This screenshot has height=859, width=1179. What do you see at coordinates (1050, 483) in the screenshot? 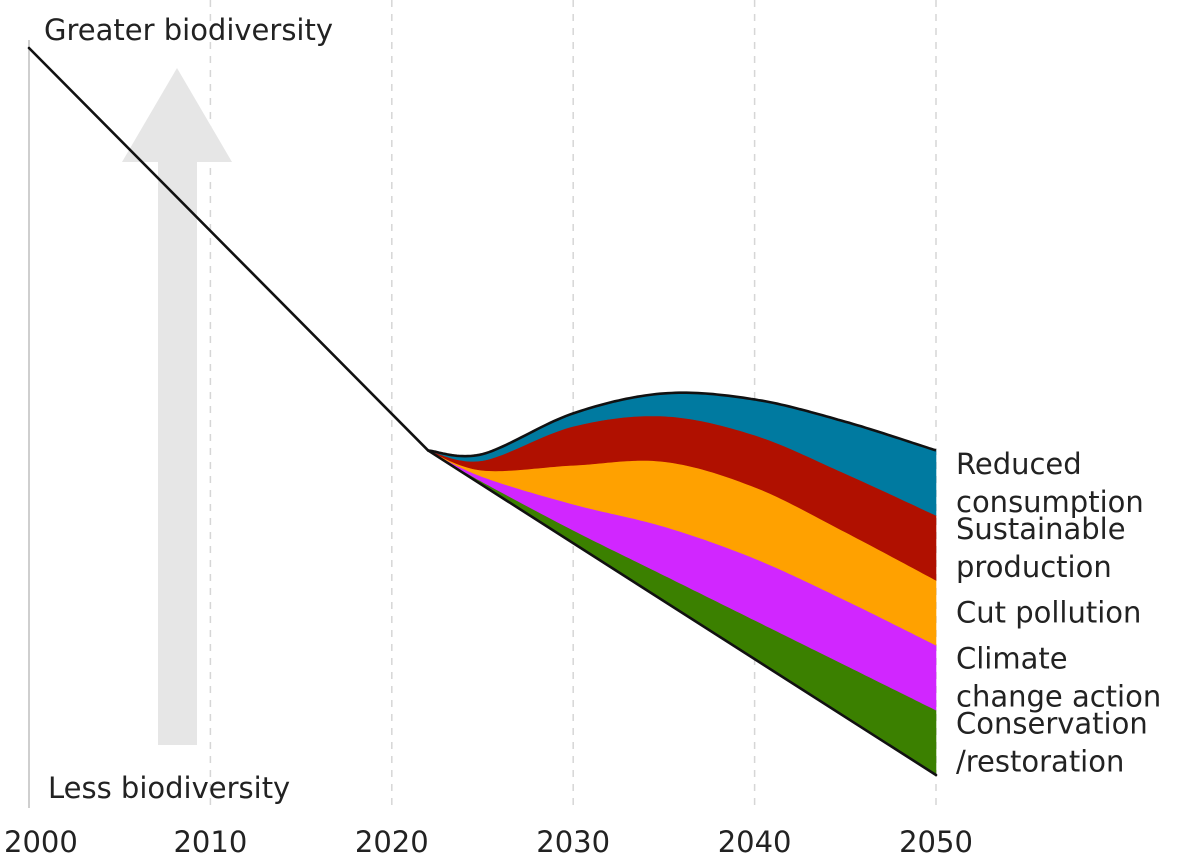
I see `series-label: Reduced consumption` at bounding box center [1050, 483].